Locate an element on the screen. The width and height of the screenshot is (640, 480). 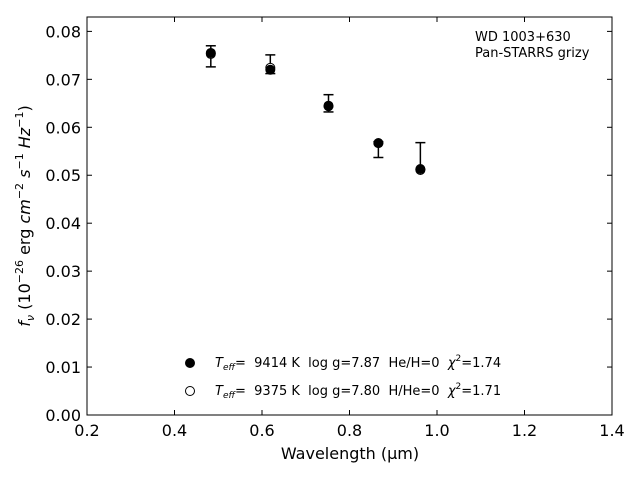
y-axis-label: fν (10−26 erg cm−2 s−1 Hz−1) is located at coordinates (25, 215).